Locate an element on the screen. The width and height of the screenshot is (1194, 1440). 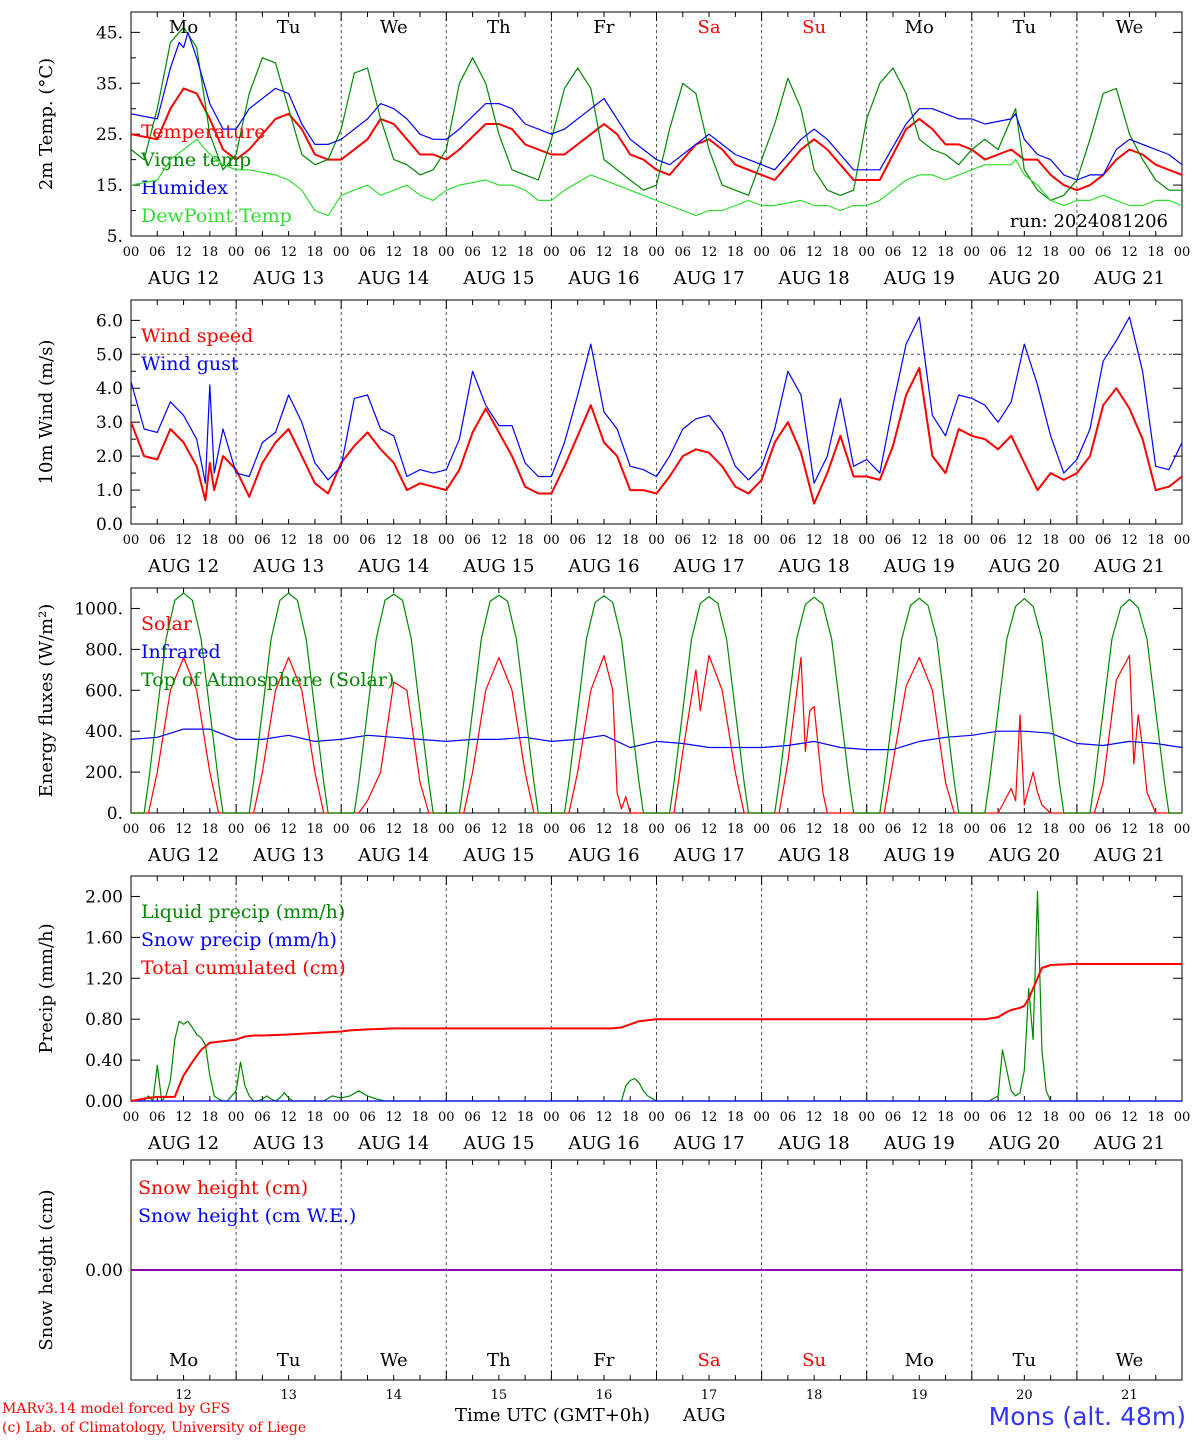
y-tick-label: 1.60 is located at coordinates (104, 938).